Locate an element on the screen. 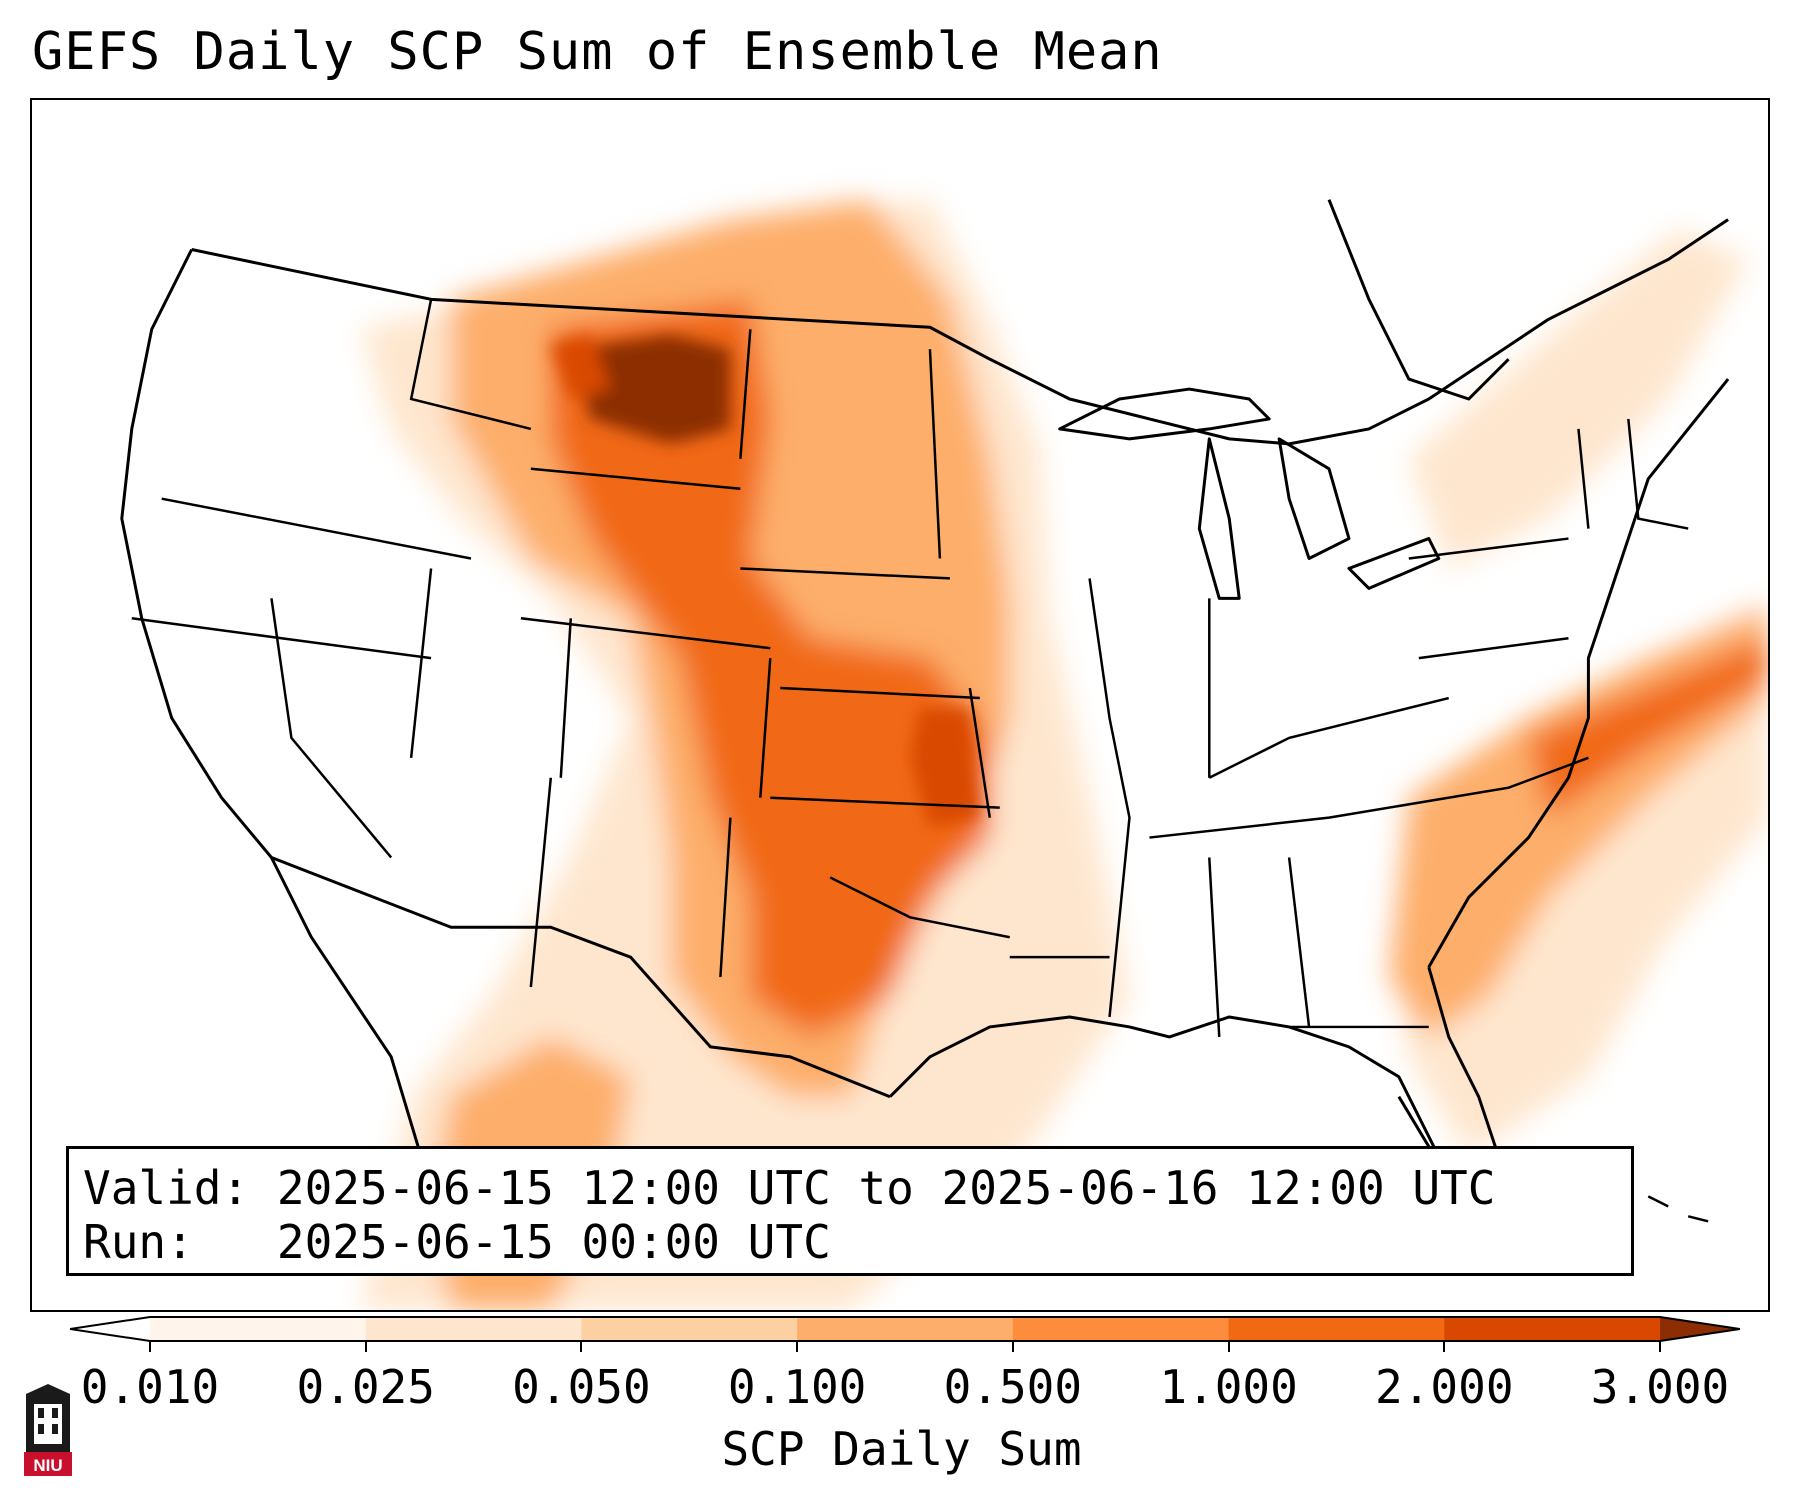  line-ms-al is located at coordinates (1214, 947).